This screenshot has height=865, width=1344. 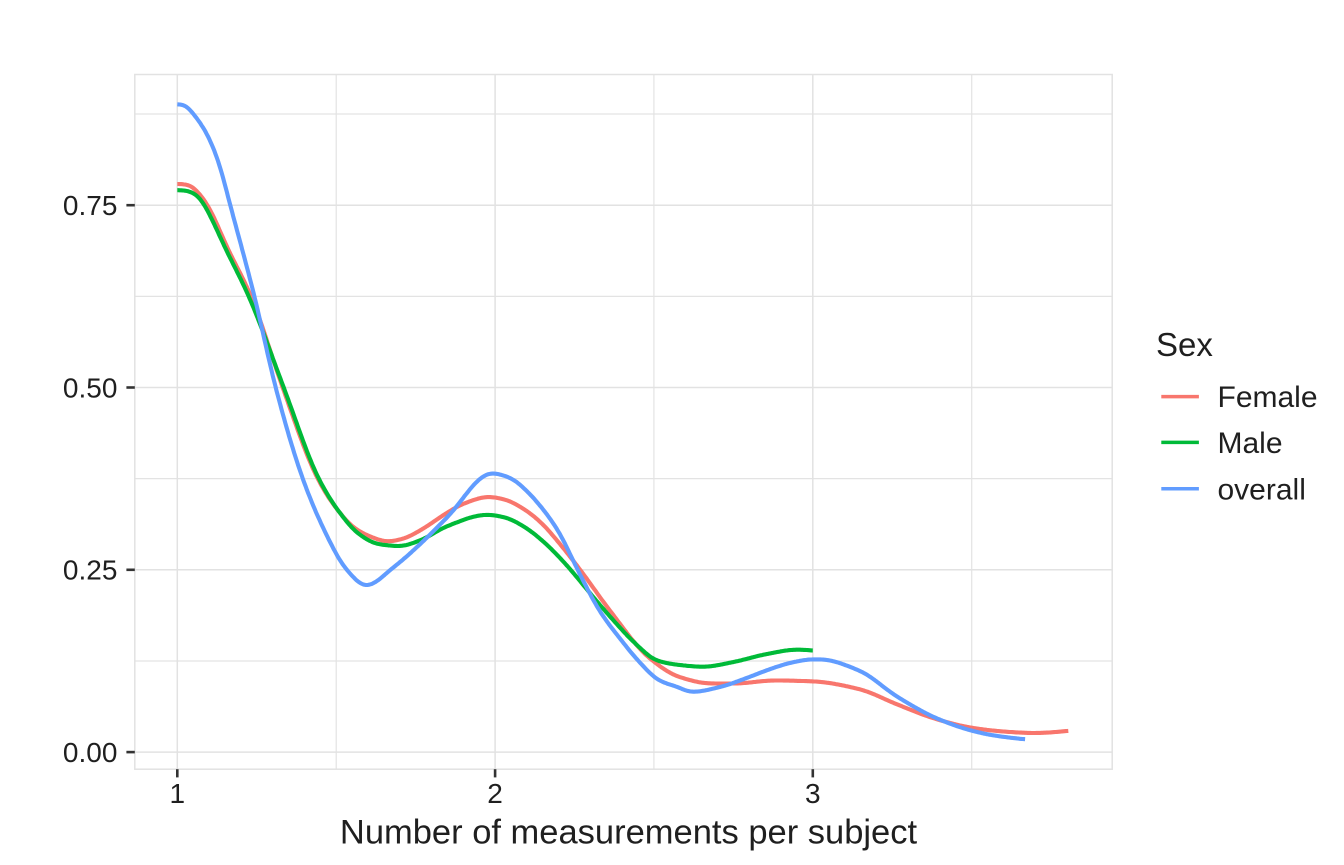 What do you see at coordinates (90, 752) in the screenshot?
I see `svg-text: 0.00` at bounding box center [90, 752].